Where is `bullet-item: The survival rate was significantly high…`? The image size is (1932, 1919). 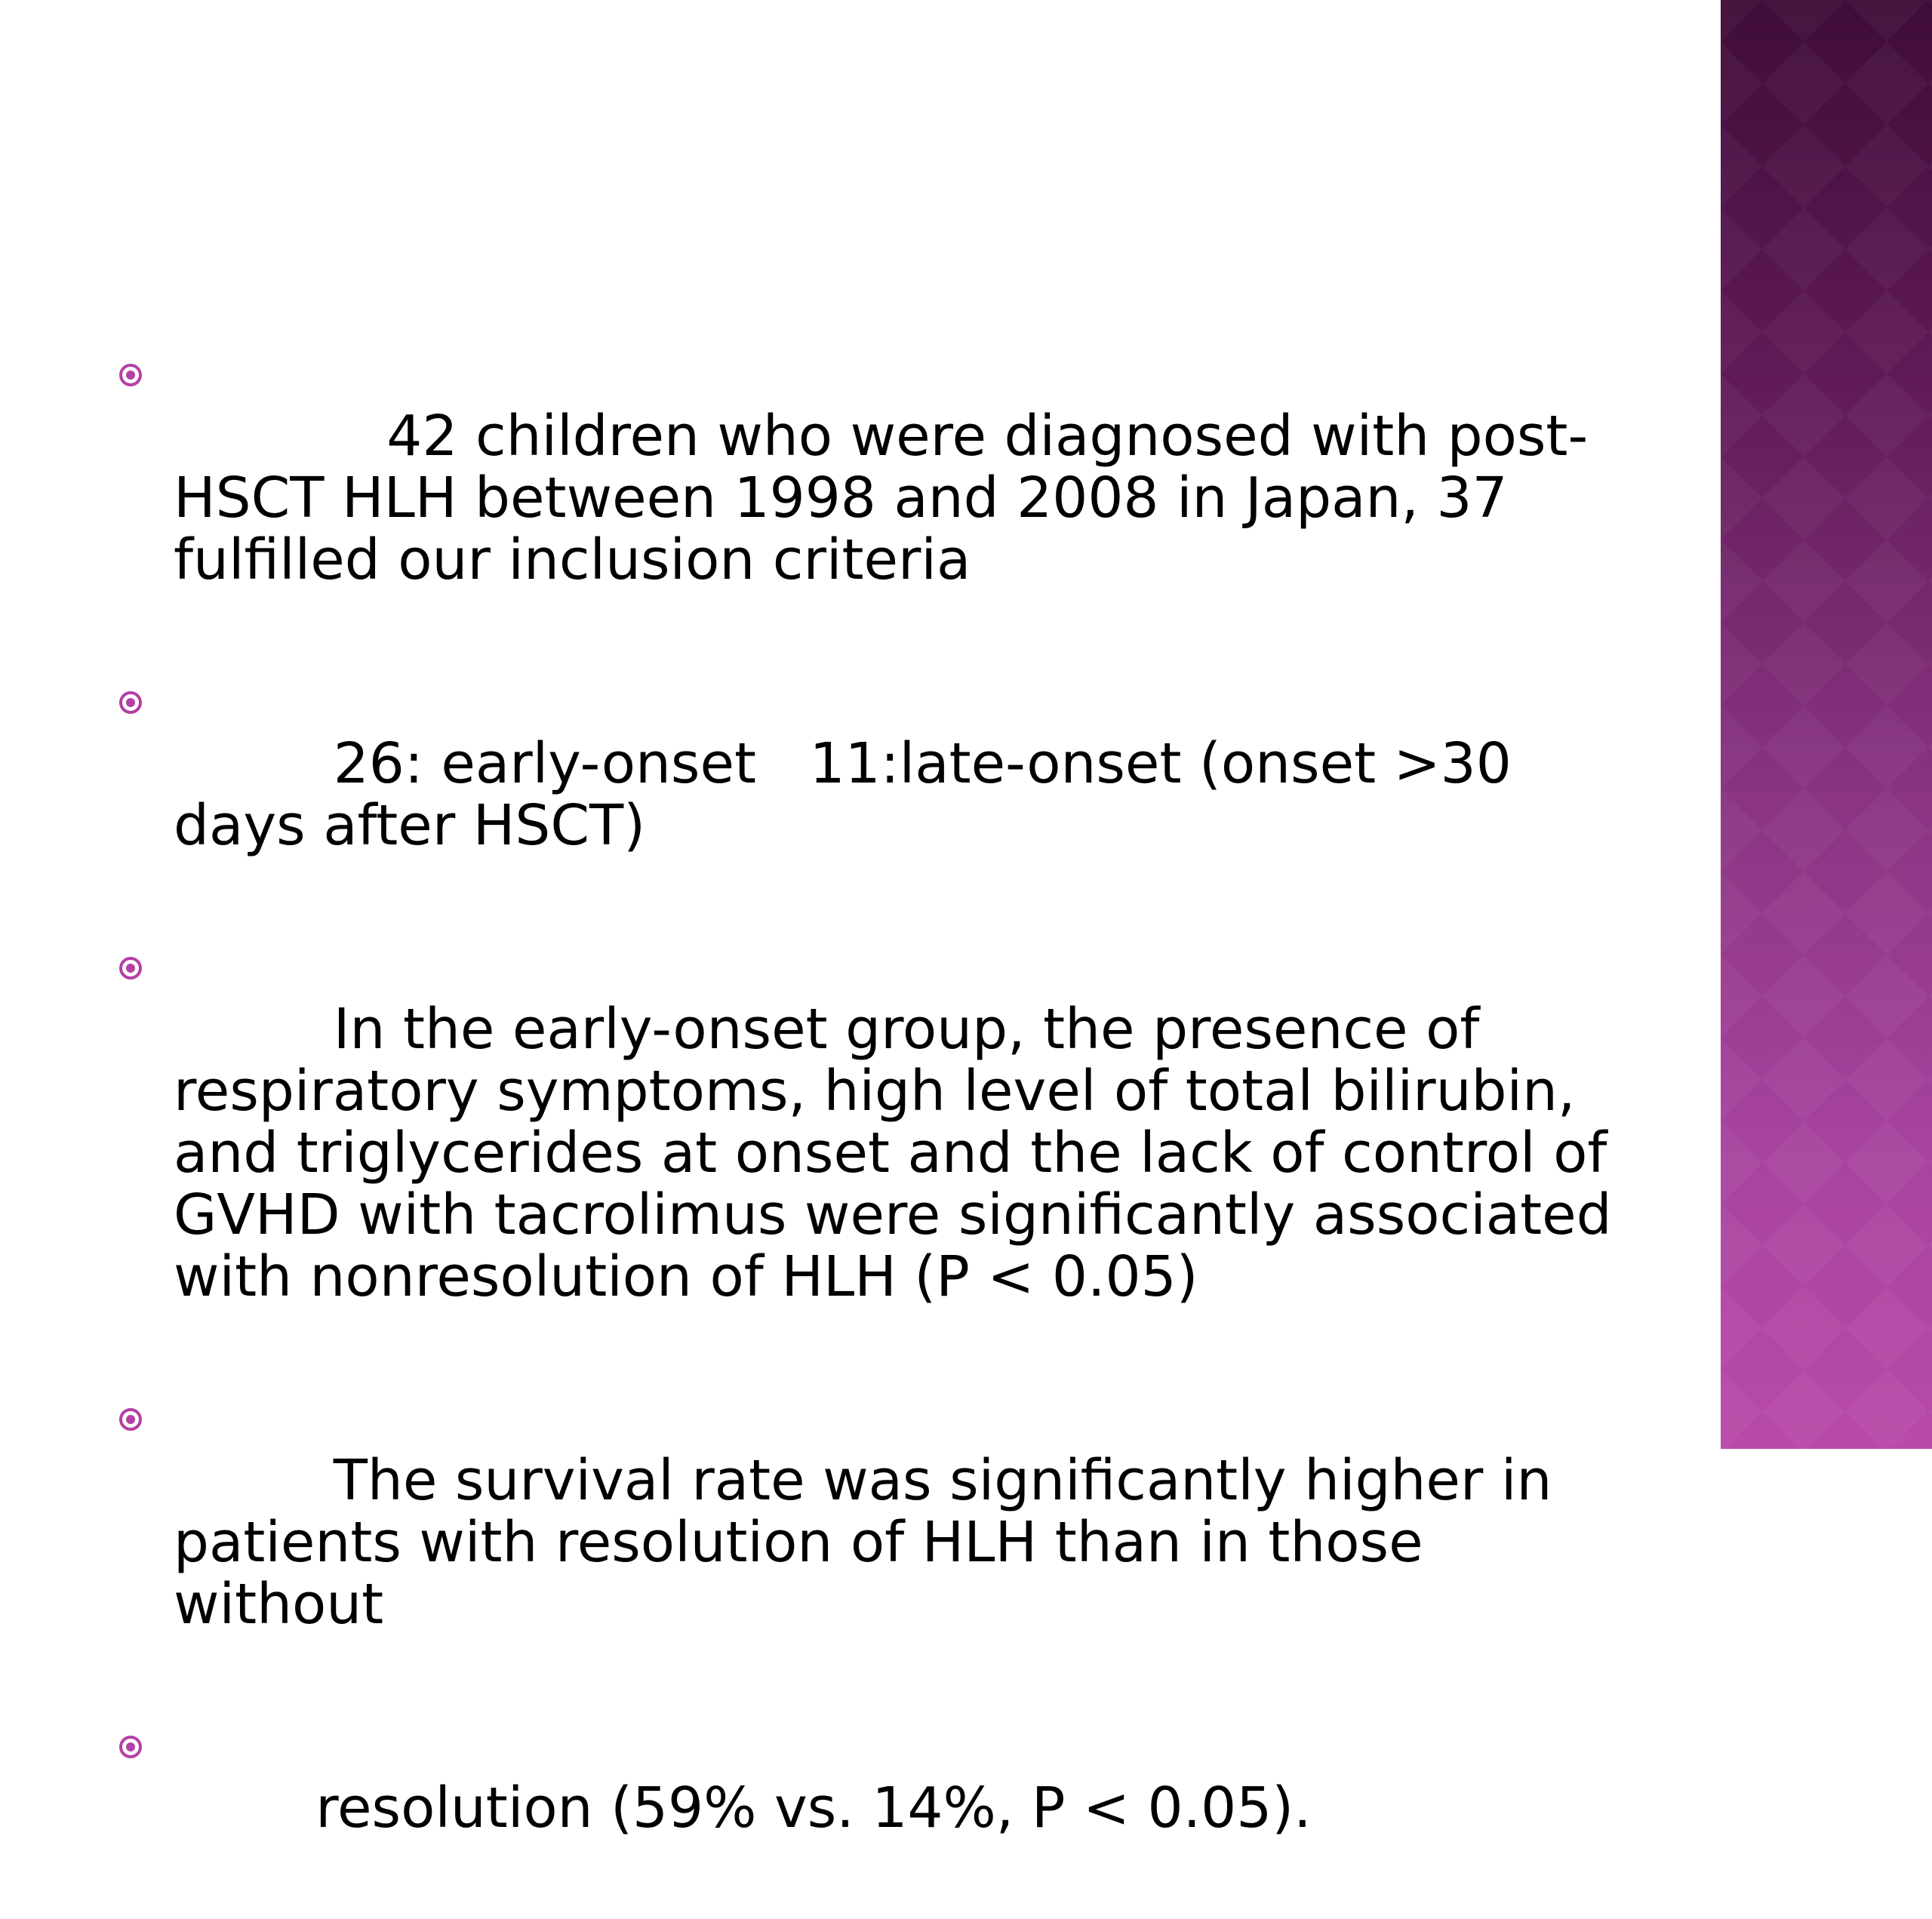
bullet-item: The survival rate was significantly high… is located at coordinates (868, 1542).